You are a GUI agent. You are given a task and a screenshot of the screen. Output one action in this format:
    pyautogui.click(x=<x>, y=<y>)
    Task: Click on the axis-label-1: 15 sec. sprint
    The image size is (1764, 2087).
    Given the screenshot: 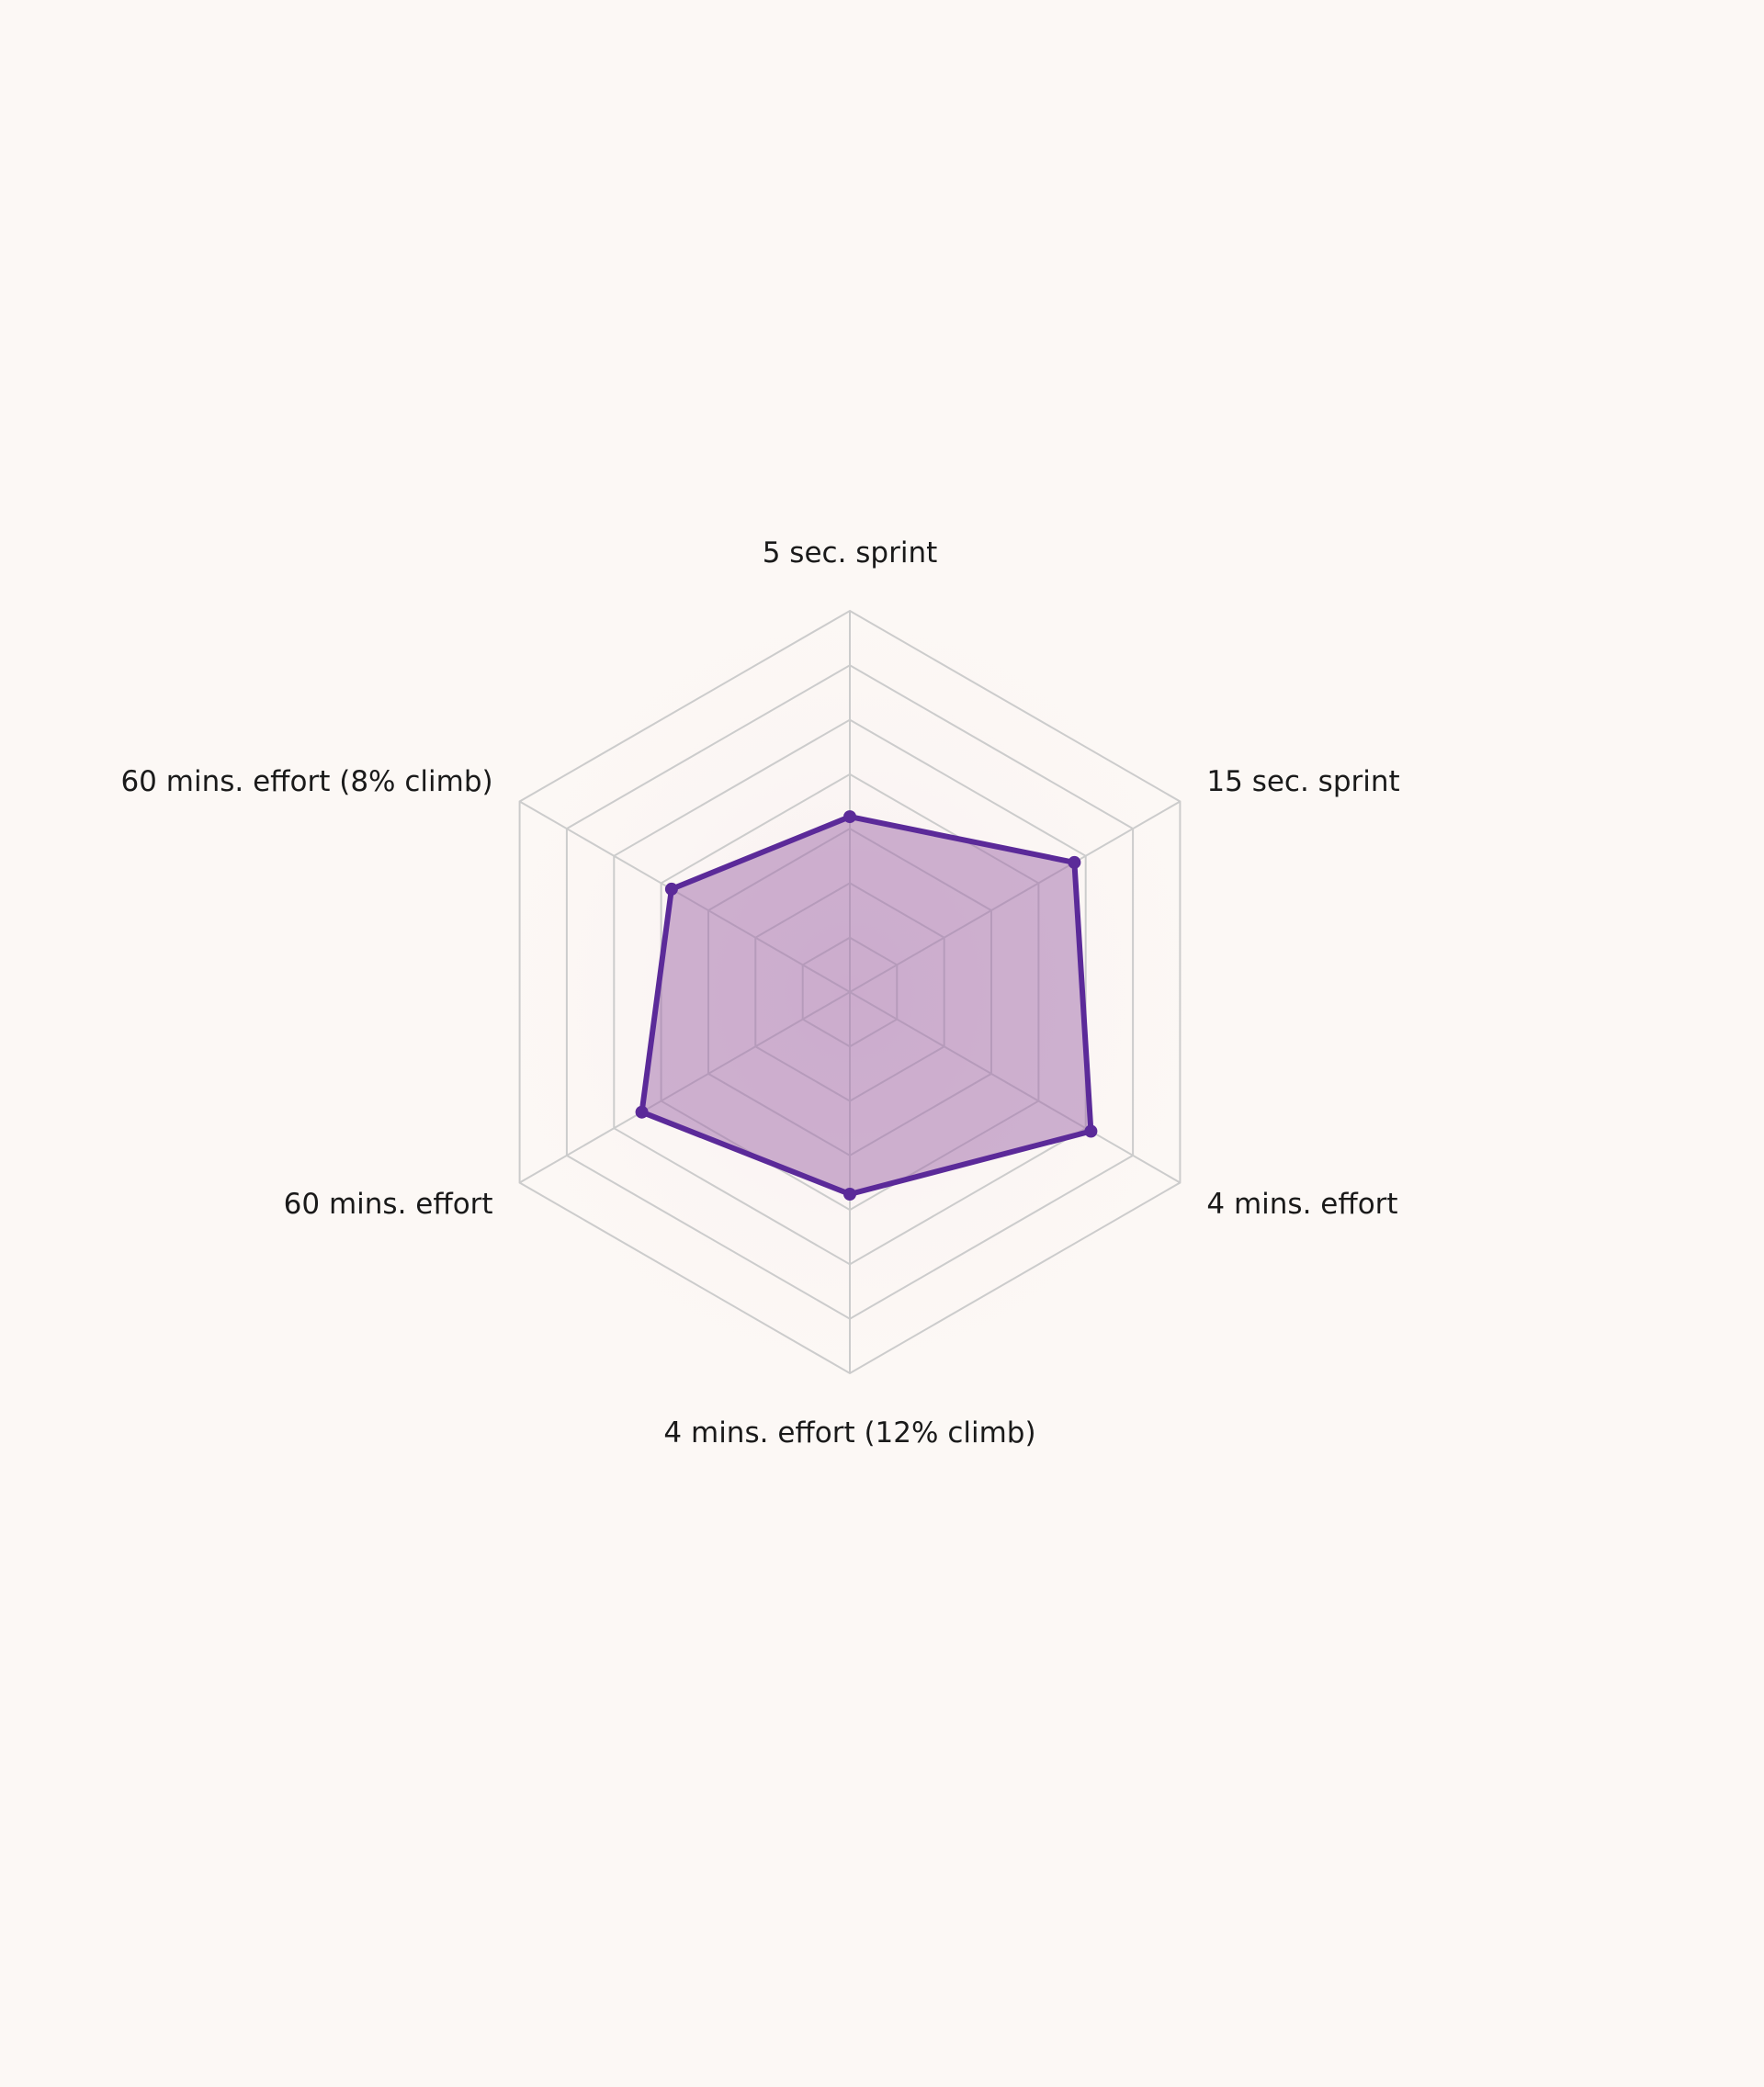 What is the action you would take?
    pyautogui.click(x=1302, y=781)
    